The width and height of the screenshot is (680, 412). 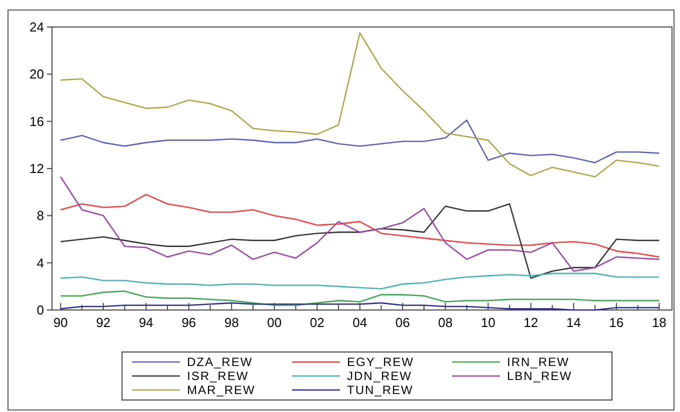 I want to click on y-tick-label: 16, so click(x=37, y=121).